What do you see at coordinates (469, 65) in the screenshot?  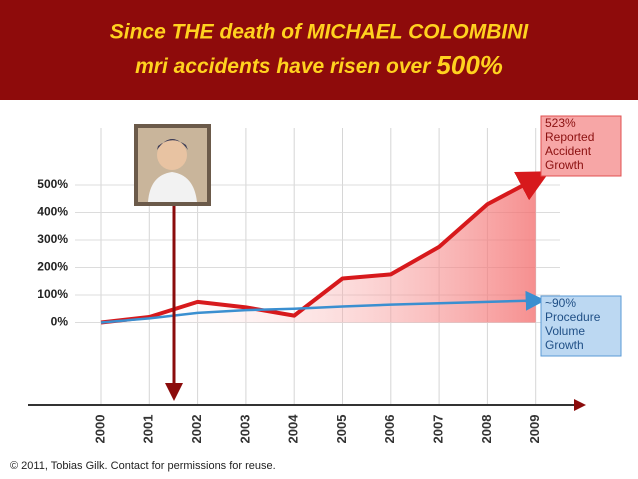 I see `title-highlight: 500%` at bounding box center [469, 65].